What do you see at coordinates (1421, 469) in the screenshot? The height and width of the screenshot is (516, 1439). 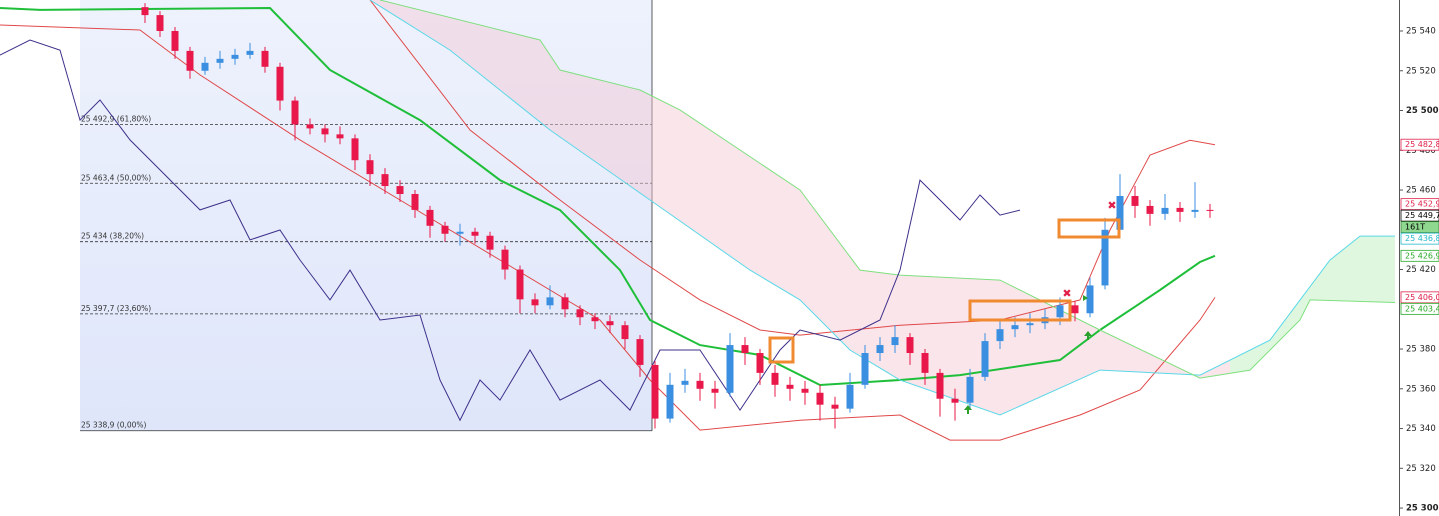 I see `y-tick-label: 25 320` at bounding box center [1421, 469].